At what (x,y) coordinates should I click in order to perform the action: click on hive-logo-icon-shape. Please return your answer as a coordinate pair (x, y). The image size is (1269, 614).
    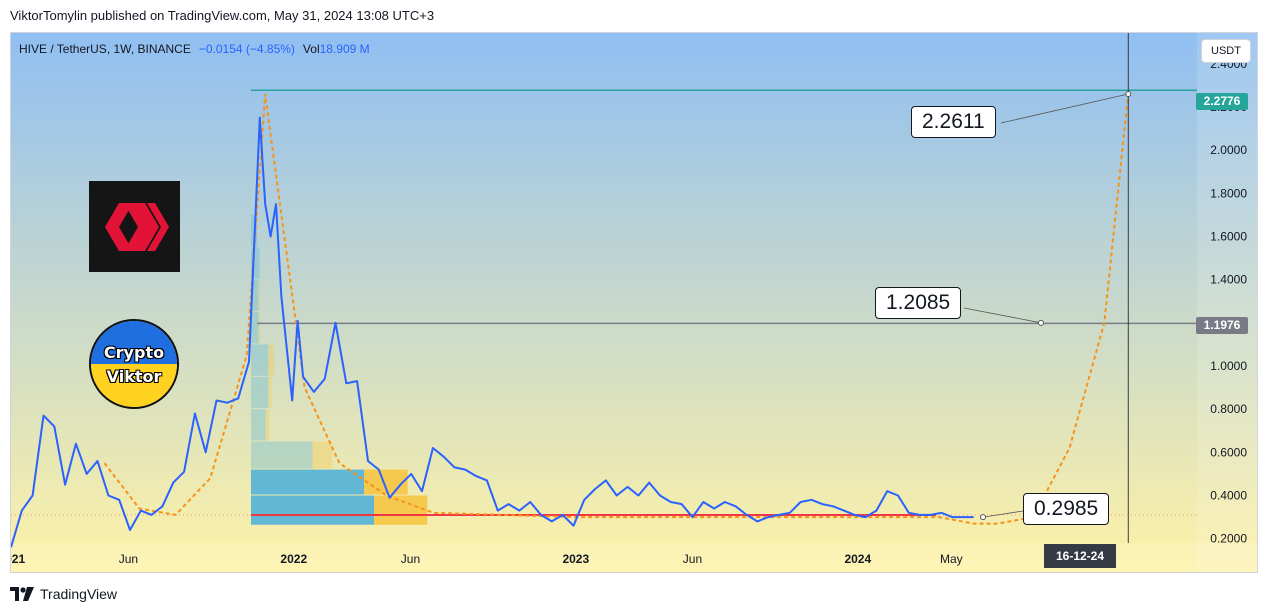
    Looking at the image, I should click on (137, 227).